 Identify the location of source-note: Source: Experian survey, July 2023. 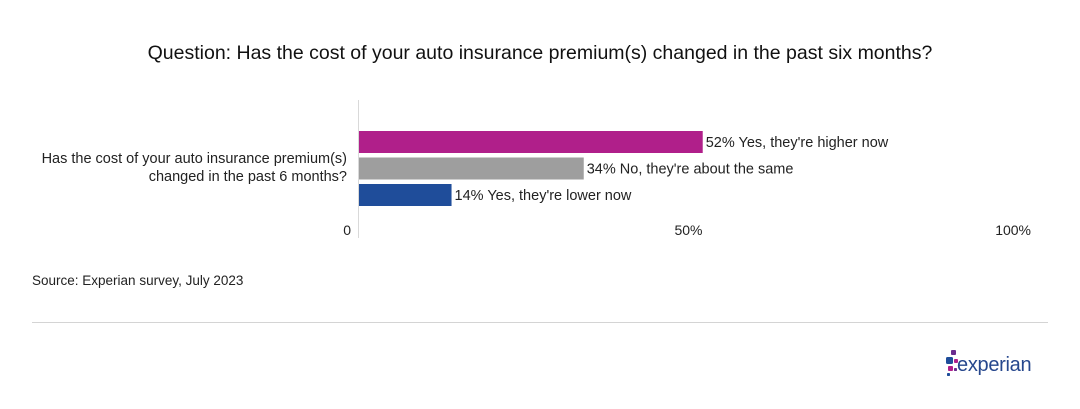
(137, 280).